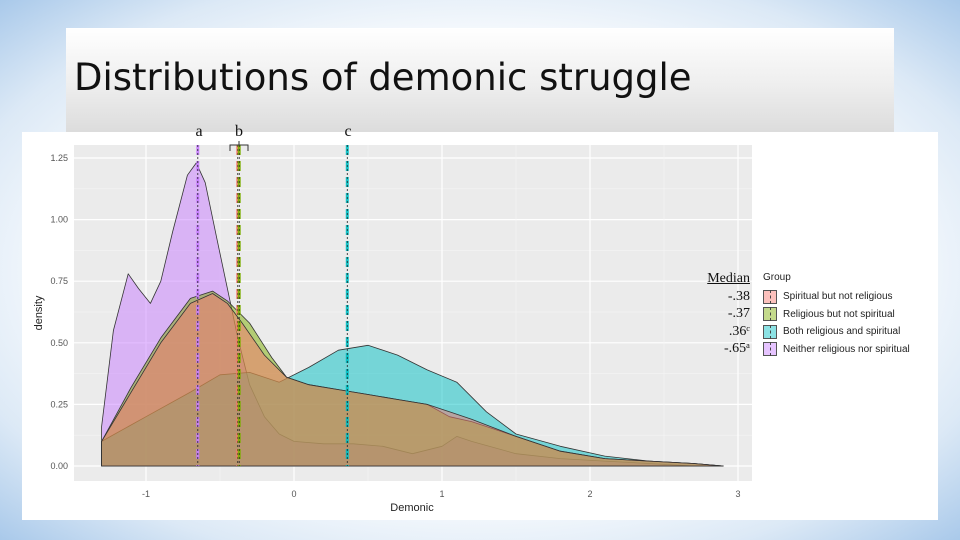  I want to click on median-value-2: -.37, so click(738, 313).